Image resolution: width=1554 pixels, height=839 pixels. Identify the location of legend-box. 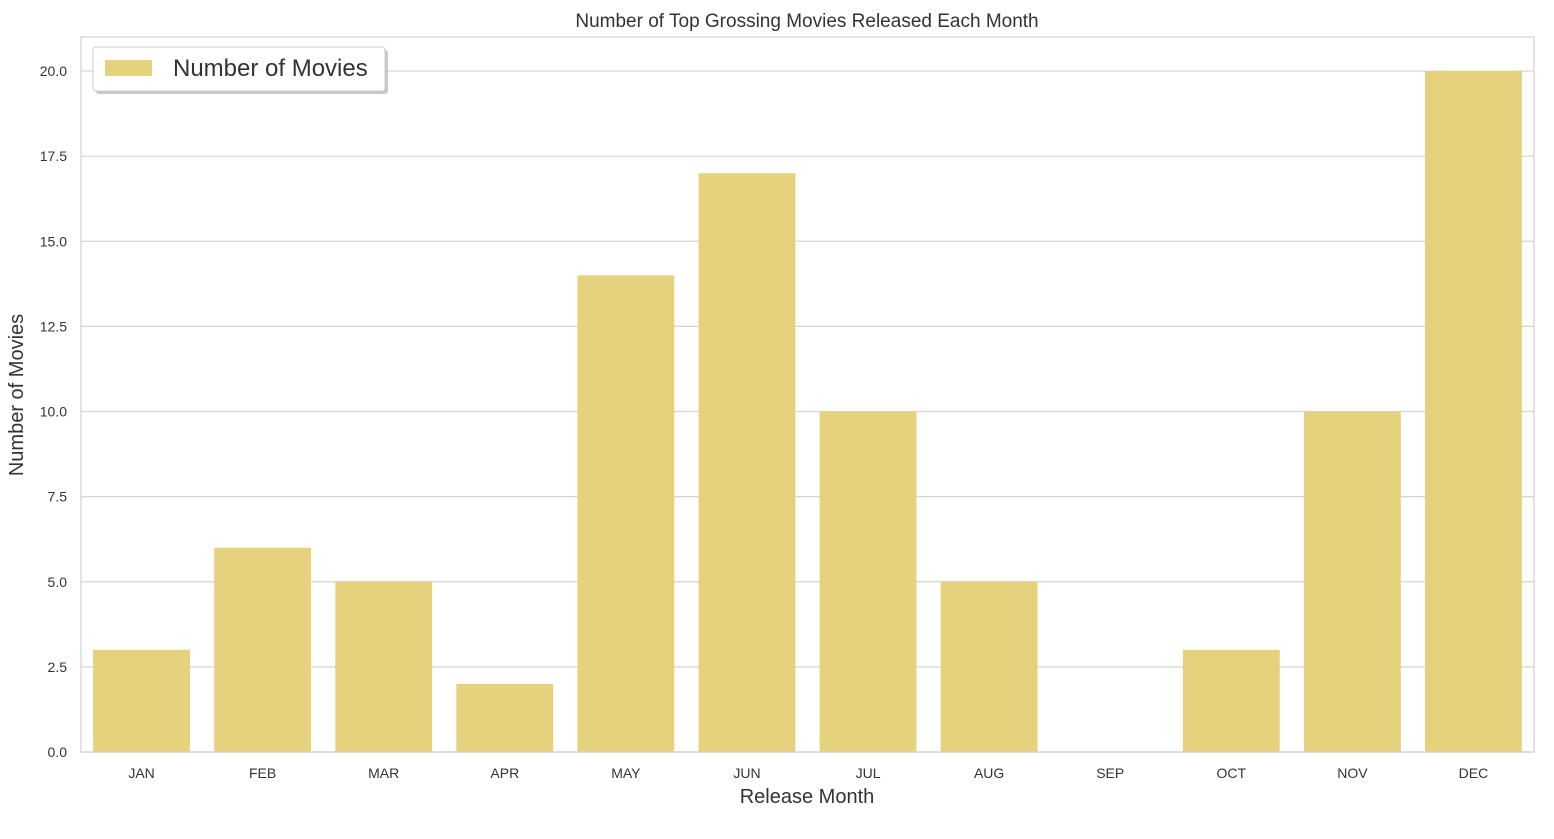
(239, 69).